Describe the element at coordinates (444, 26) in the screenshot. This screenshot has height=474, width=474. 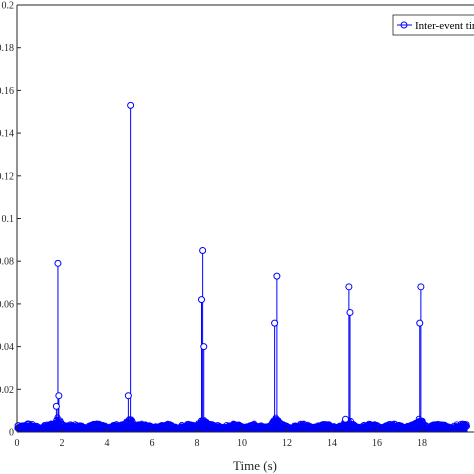
I see `legend-label: Inter-event tim` at that location.